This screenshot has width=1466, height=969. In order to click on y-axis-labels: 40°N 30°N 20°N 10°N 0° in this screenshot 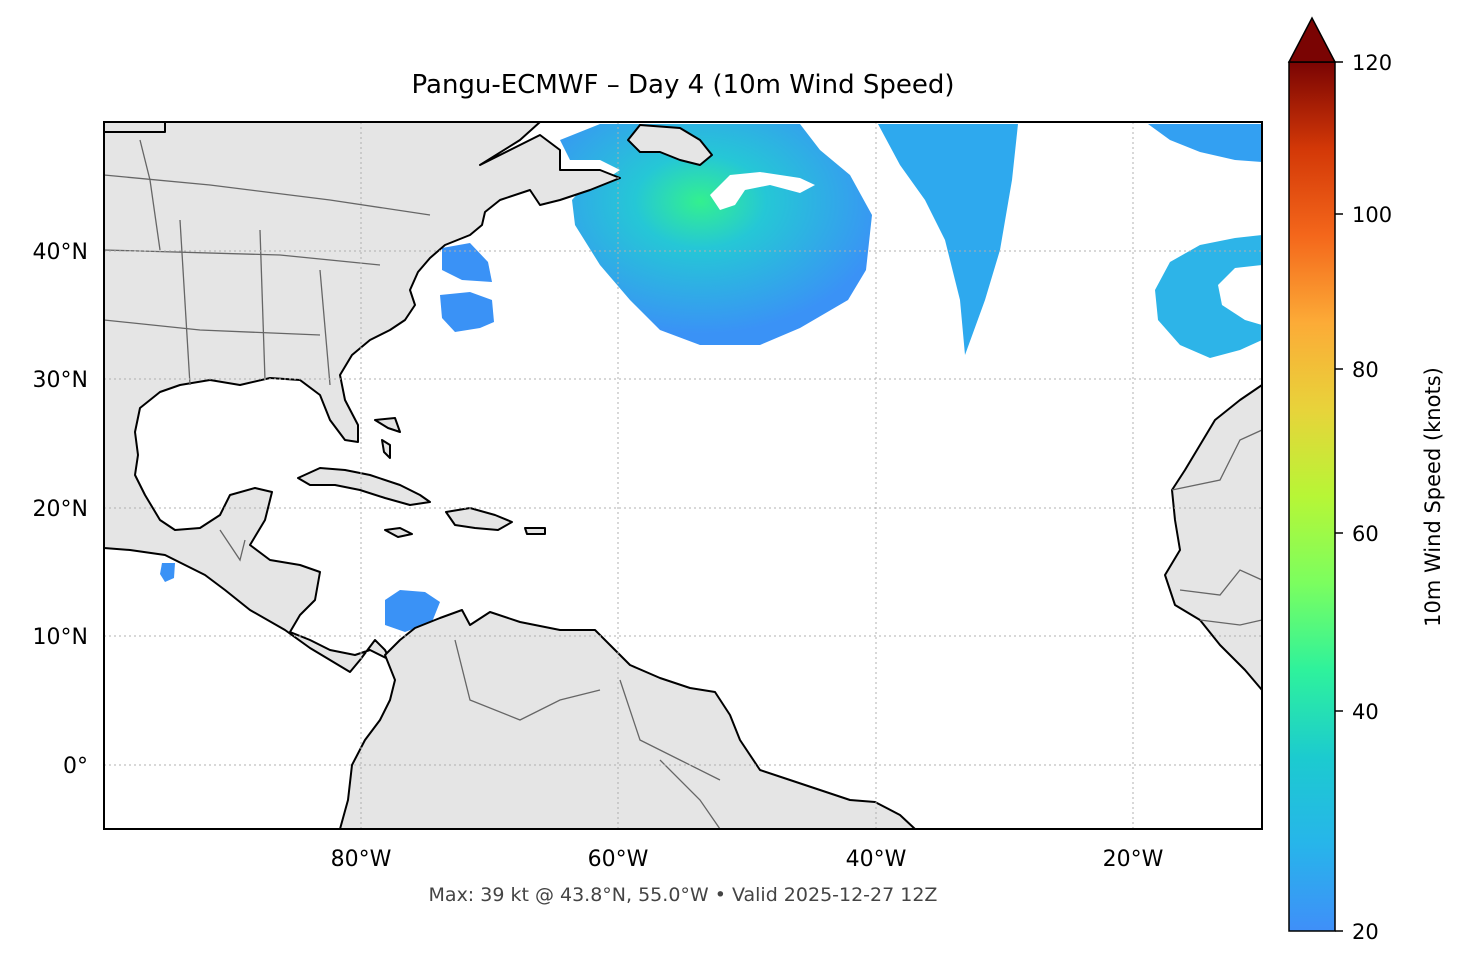, I will do `click(60, 509)`.